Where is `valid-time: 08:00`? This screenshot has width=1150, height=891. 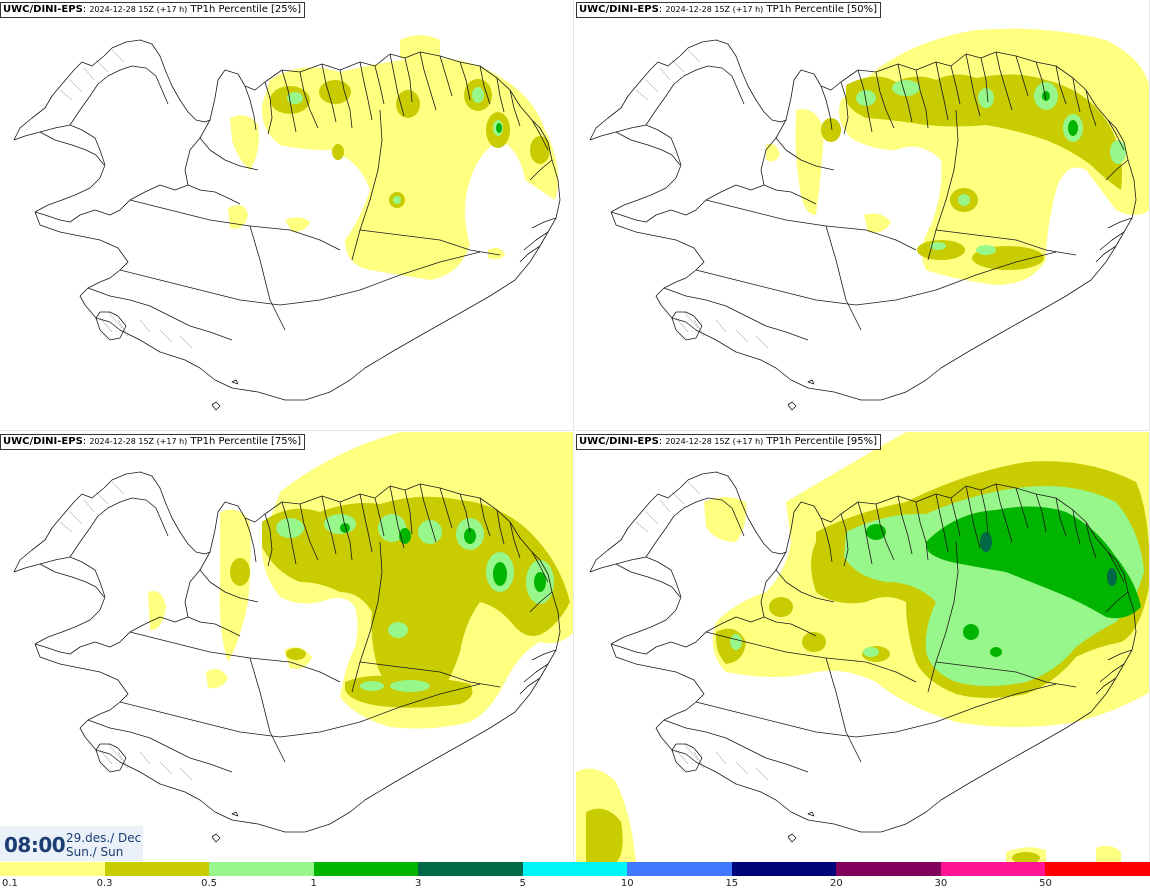 valid-time: 08:00 is located at coordinates (35, 845).